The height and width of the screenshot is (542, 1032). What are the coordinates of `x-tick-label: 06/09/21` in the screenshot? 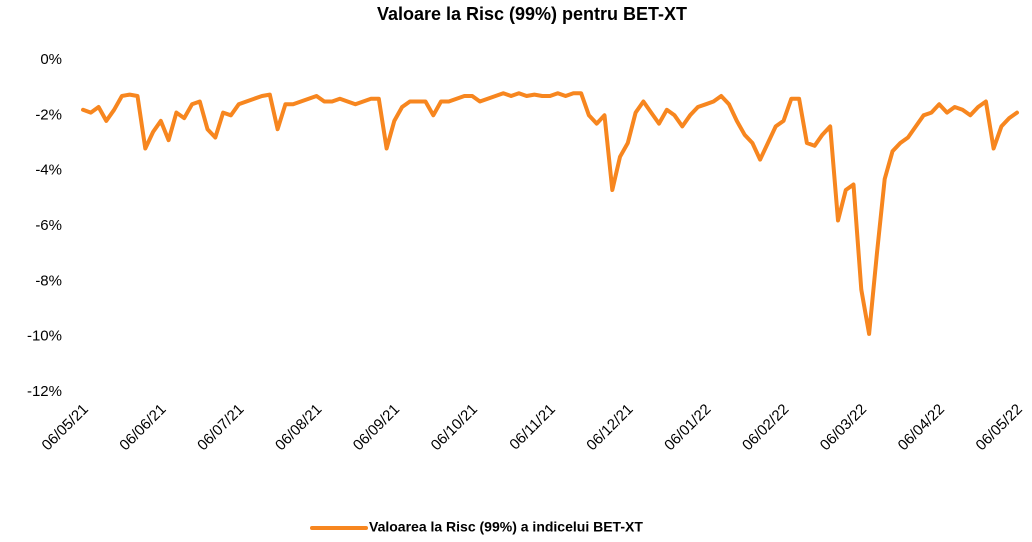 It's located at (376, 427).